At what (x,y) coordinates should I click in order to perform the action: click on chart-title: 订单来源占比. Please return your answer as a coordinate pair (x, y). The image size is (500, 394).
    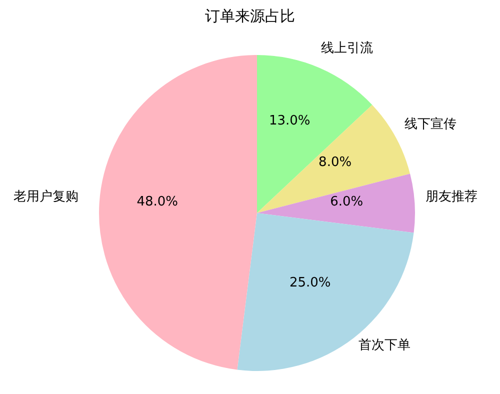
    Looking at the image, I should click on (250, 16).